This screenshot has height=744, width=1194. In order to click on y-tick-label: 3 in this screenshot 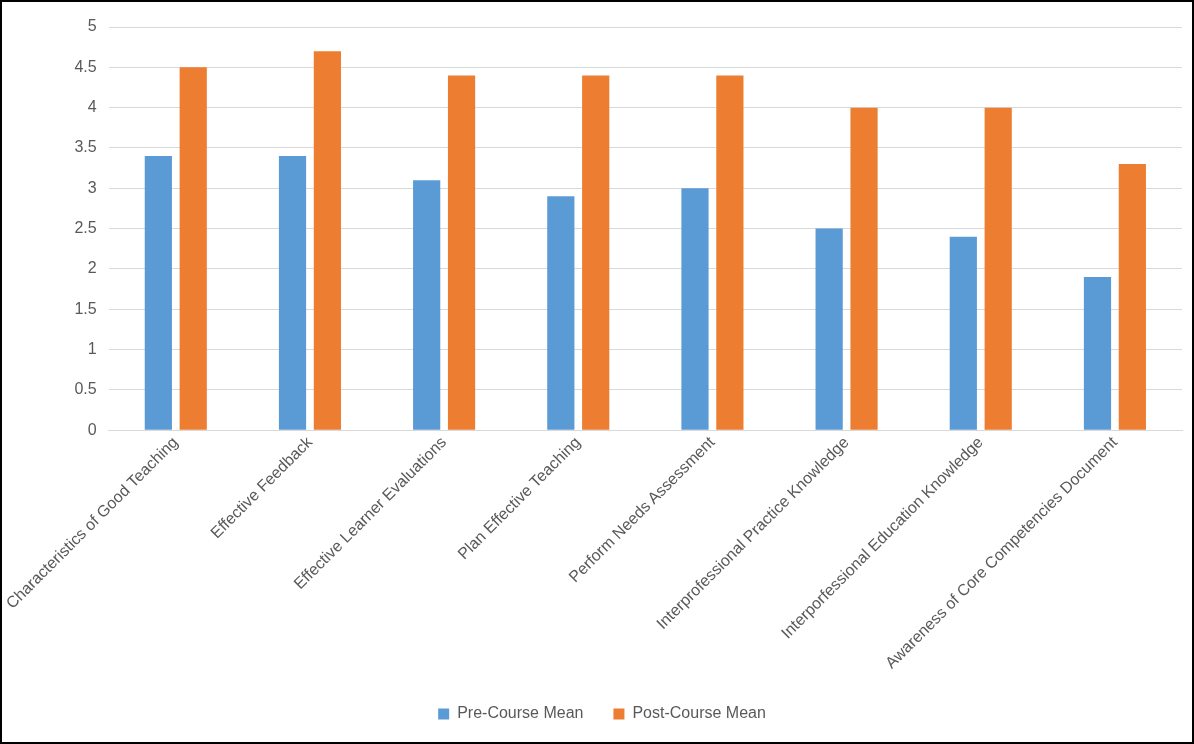, I will do `click(92, 187)`.